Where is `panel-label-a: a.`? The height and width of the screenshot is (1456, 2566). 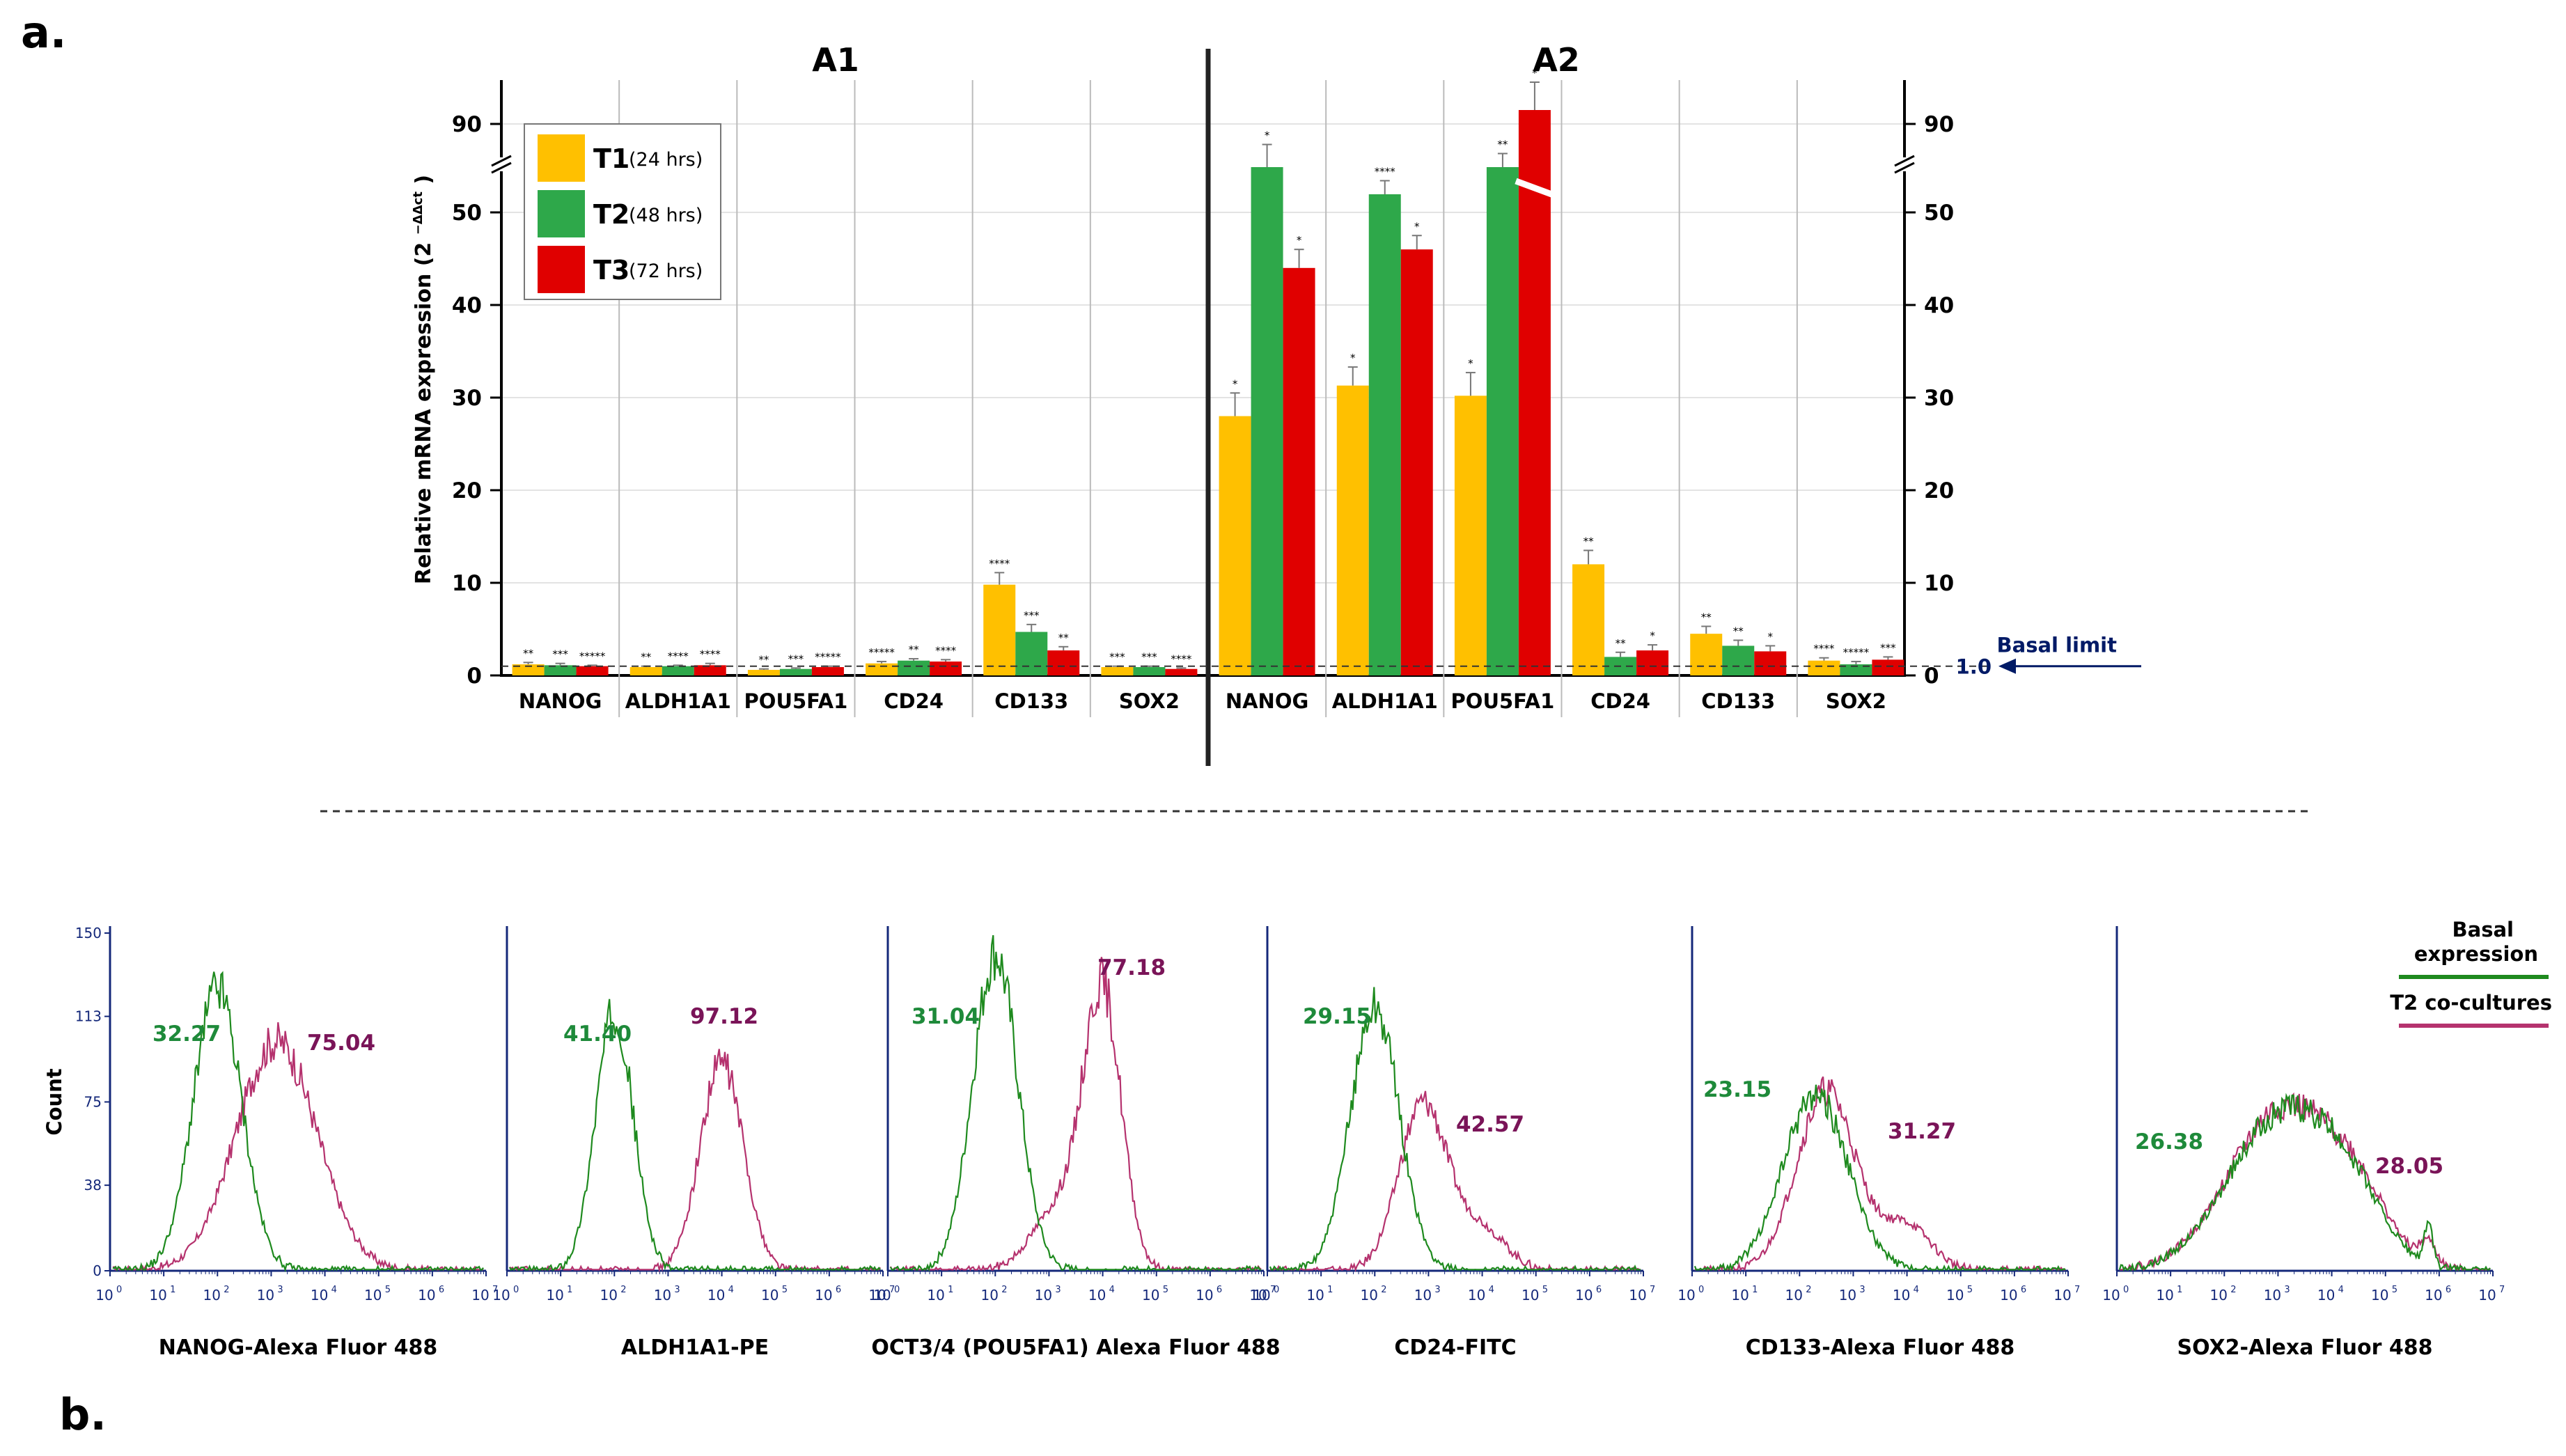 panel-label-a: a. is located at coordinates (44, 32).